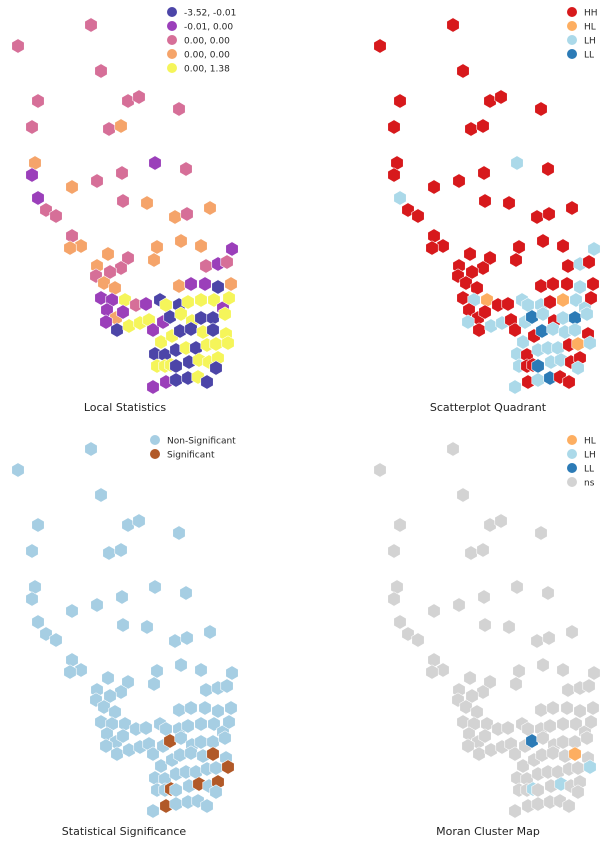 This screenshot has width=612, height=842. Describe the element at coordinates (582, 34) in the screenshot. I see `legend-scatterplot-quadrant: HH HL LH LL` at that location.